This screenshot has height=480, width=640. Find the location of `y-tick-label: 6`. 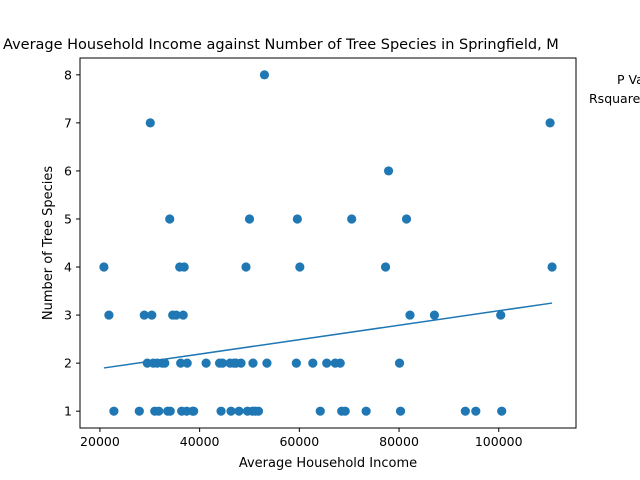

y-tick-label: 6 is located at coordinates (68, 170).